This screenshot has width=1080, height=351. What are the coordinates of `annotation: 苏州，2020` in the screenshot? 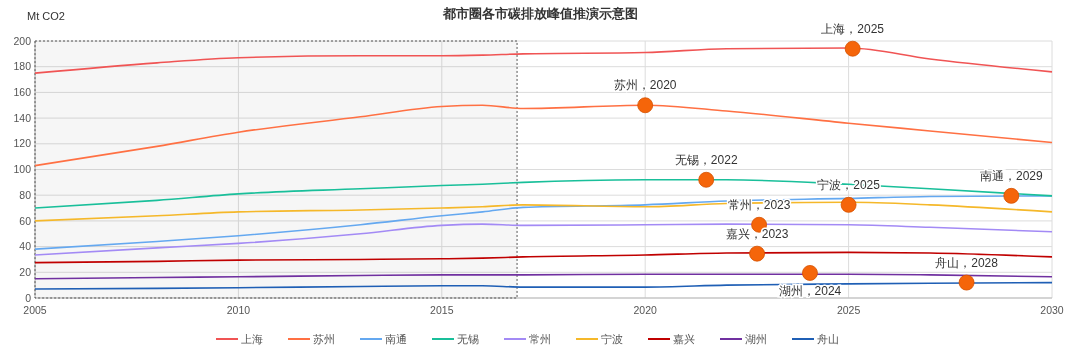 It's located at (645, 85).